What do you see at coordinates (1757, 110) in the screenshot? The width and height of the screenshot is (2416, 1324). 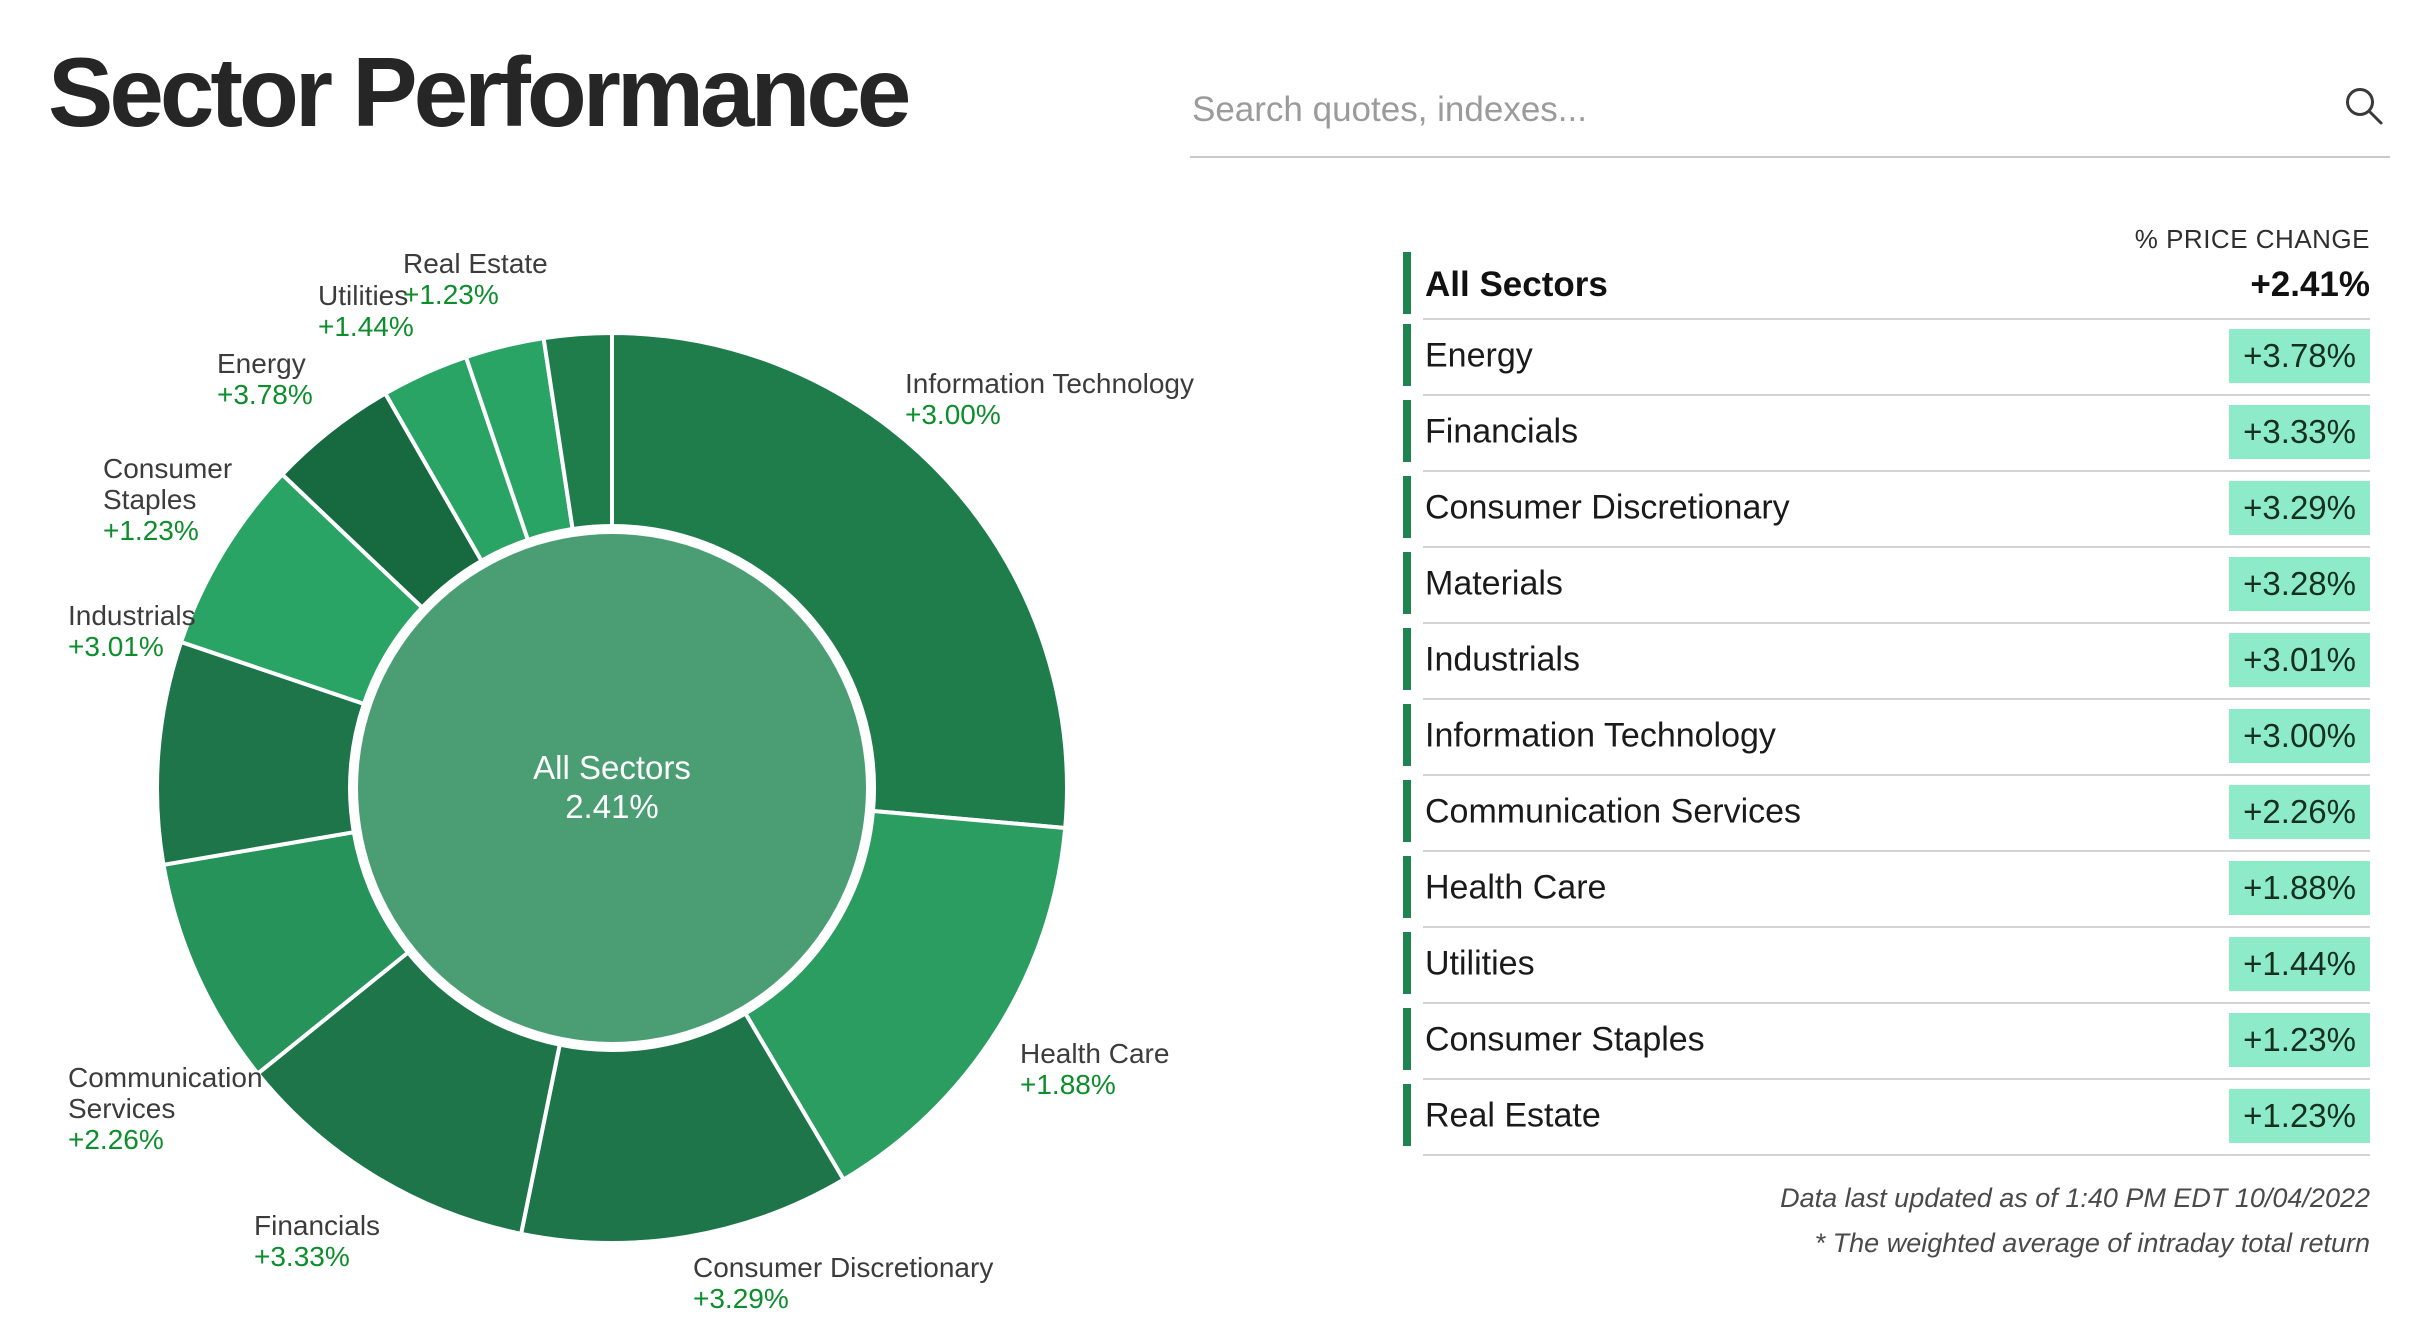 I see `search-input` at bounding box center [1757, 110].